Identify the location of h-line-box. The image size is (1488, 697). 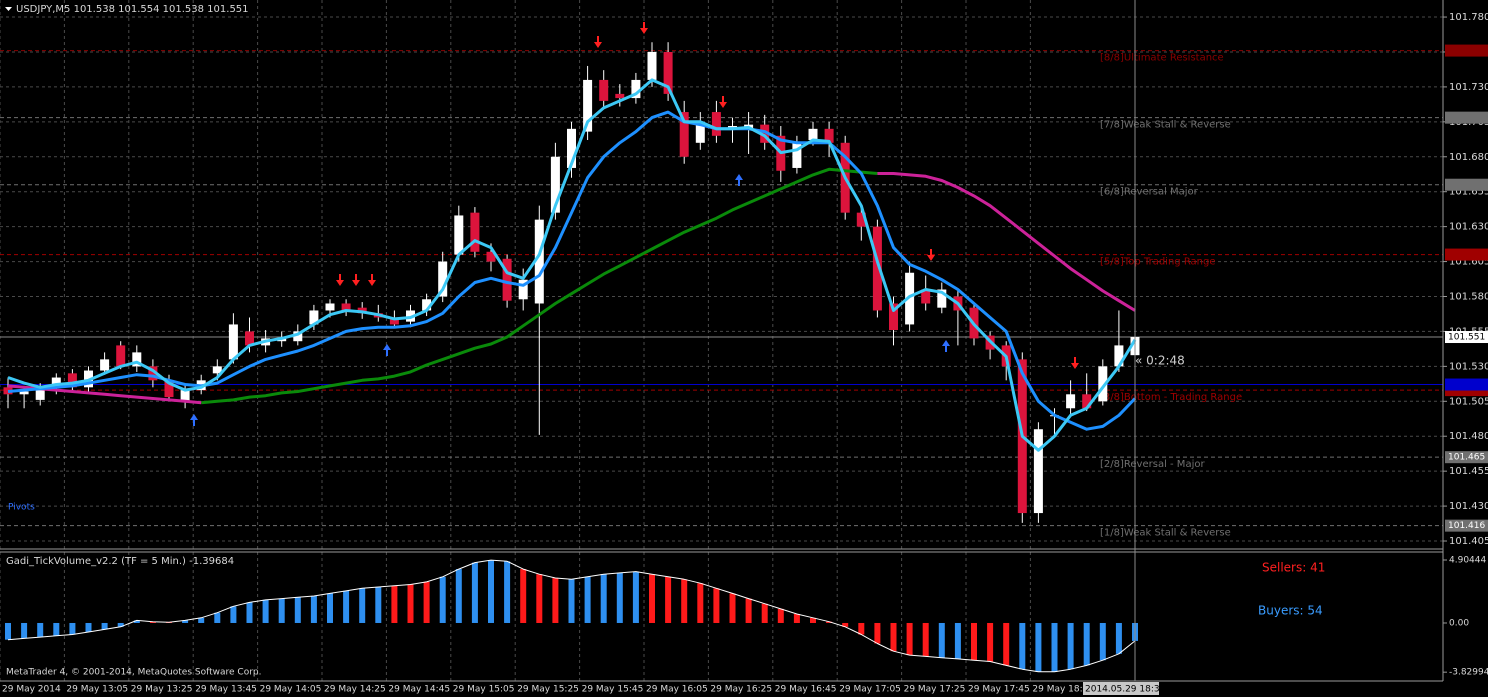
(1466, 384).